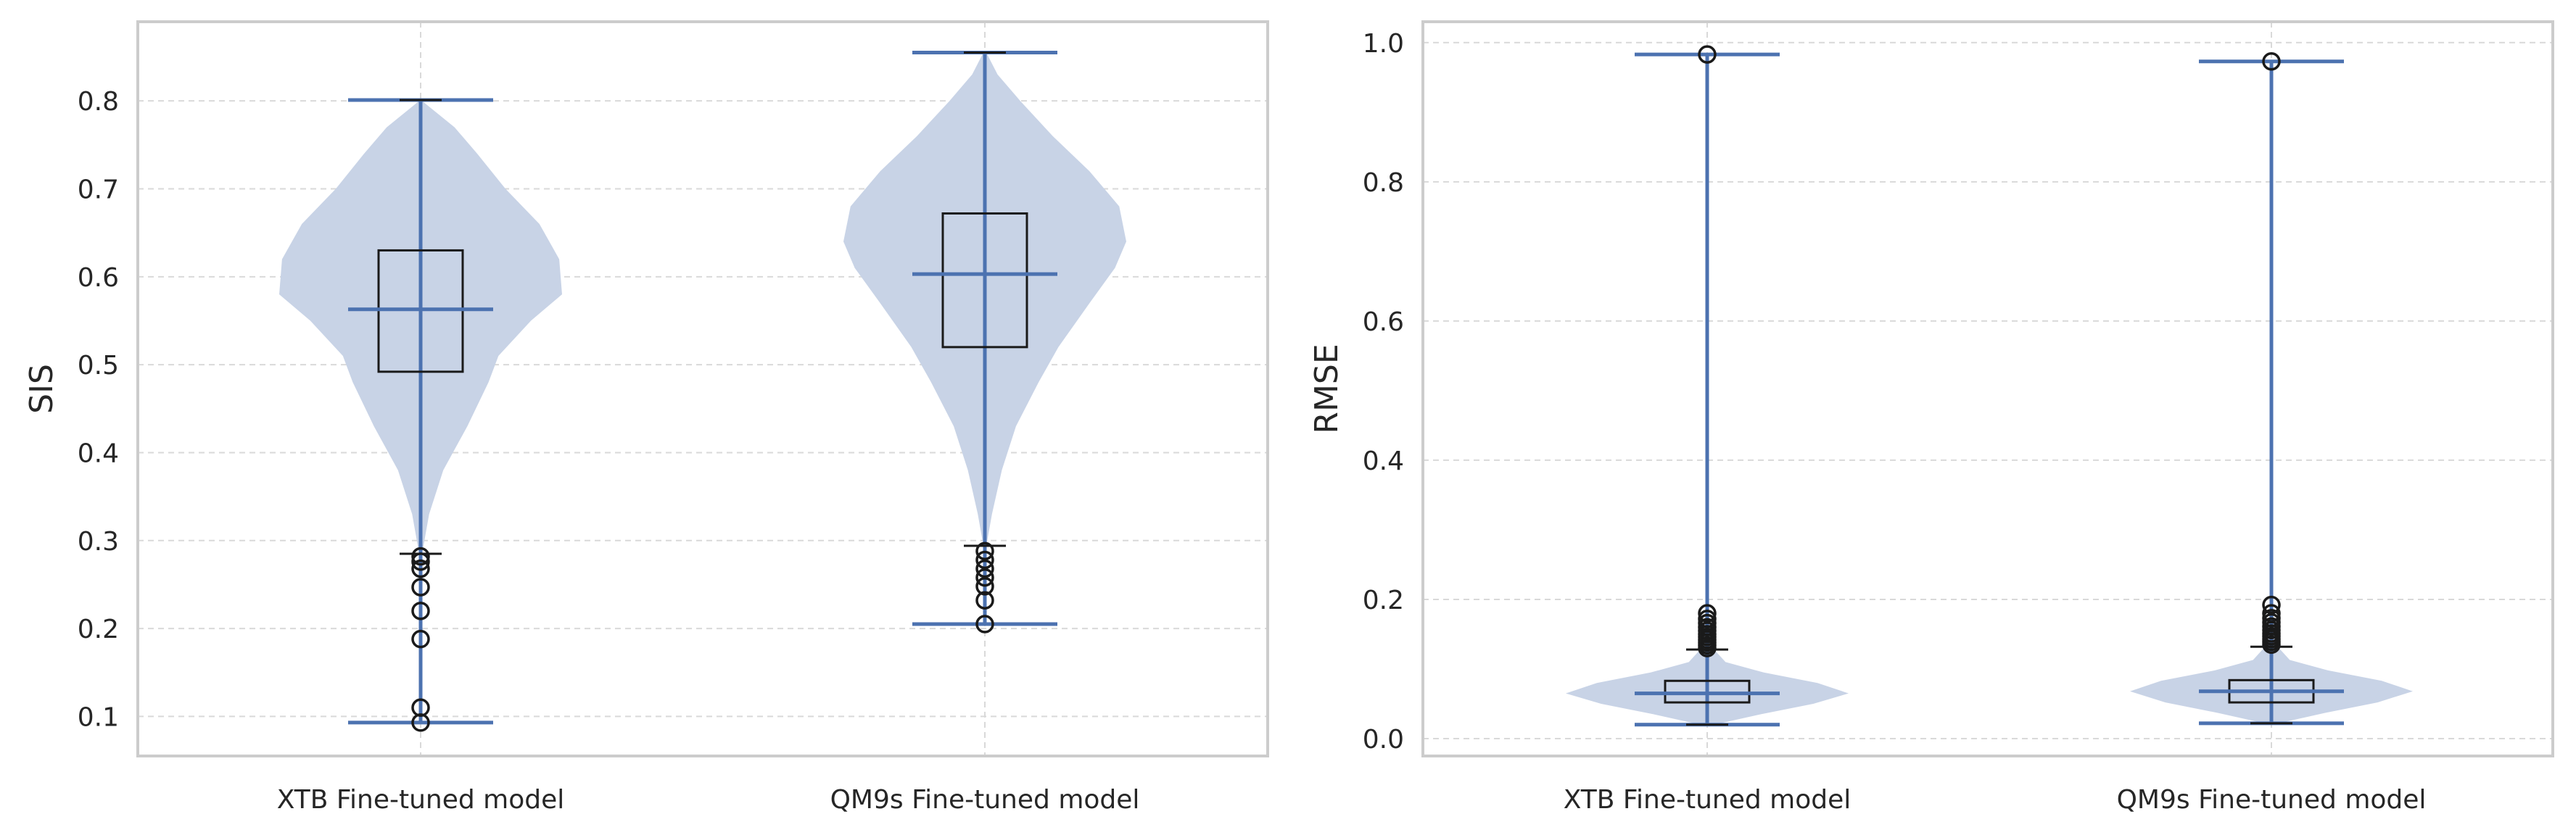 Image resolution: width=2576 pixels, height=835 pixels. What do you see at coordinates (1383, 44) in the screenshot?
I see `y-tick-label: 1.0` at bounding box center [1383, 44].